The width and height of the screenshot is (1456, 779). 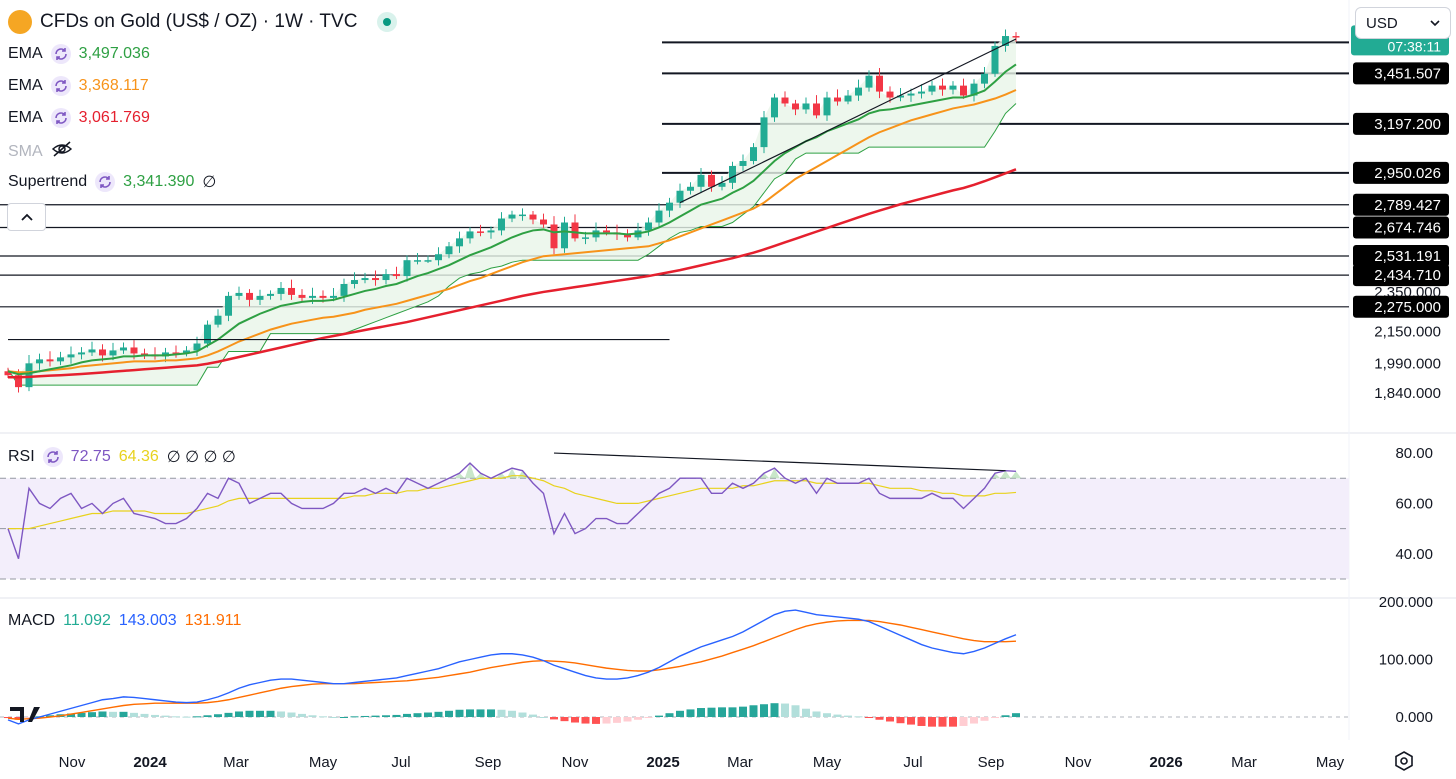 I want to click on rsi-line, so click(x=512, y=511).